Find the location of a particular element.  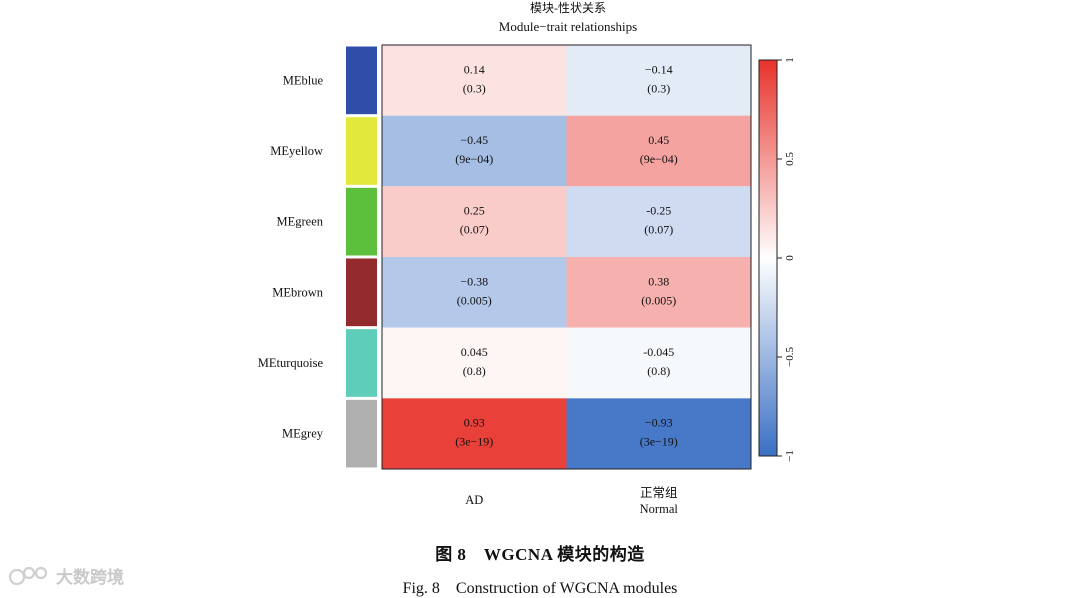

figure-caption-cn: 图 8 WGCNA 模块的构造 is located at coordinates (540, 554).